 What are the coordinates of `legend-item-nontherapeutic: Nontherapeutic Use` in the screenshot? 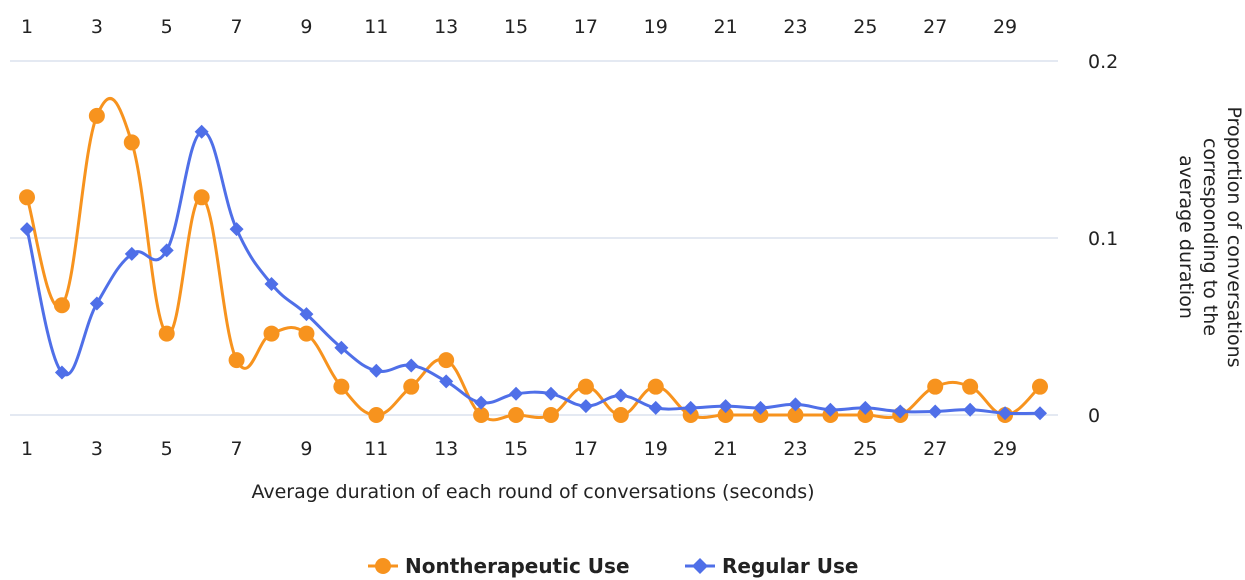 It's located at (499, 566).